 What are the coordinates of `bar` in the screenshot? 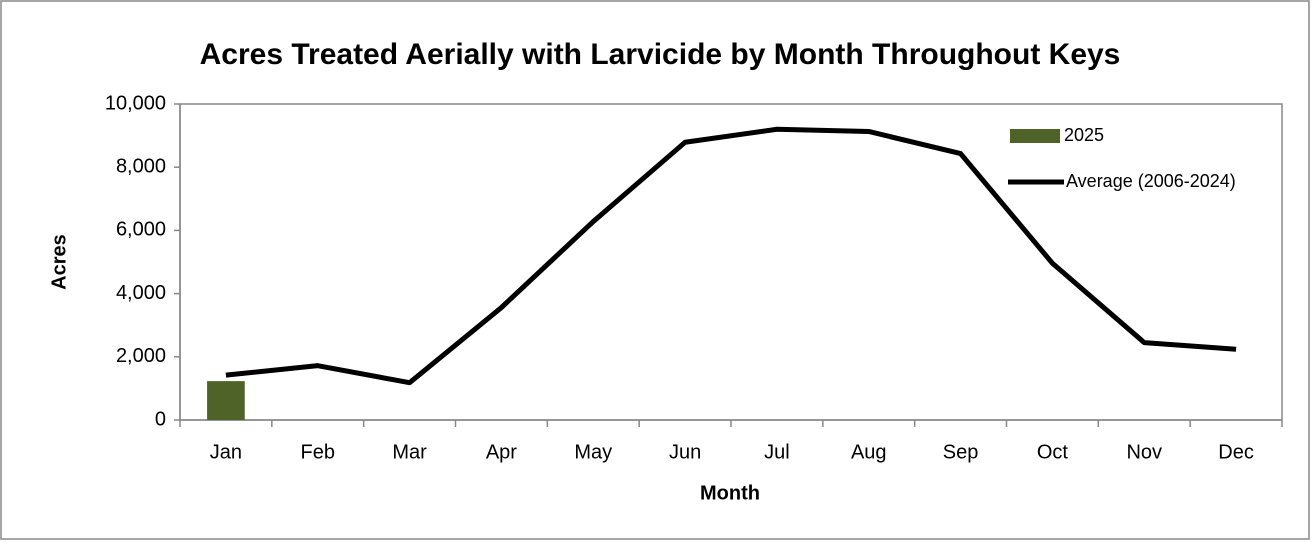 It's located at (226, 400).